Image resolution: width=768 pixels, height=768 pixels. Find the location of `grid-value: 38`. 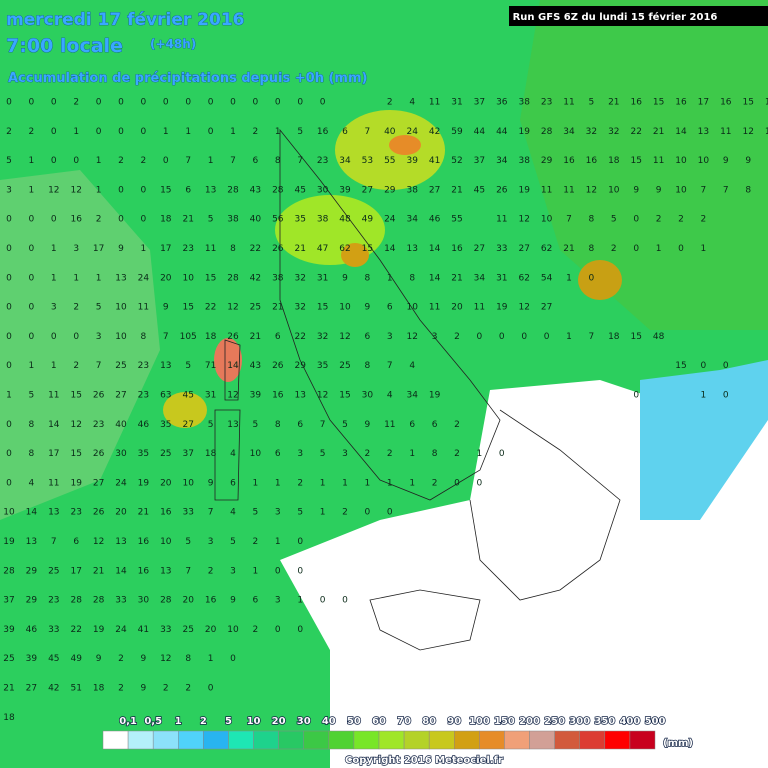

grid-value: 38 is located at coordinates (412, 190).